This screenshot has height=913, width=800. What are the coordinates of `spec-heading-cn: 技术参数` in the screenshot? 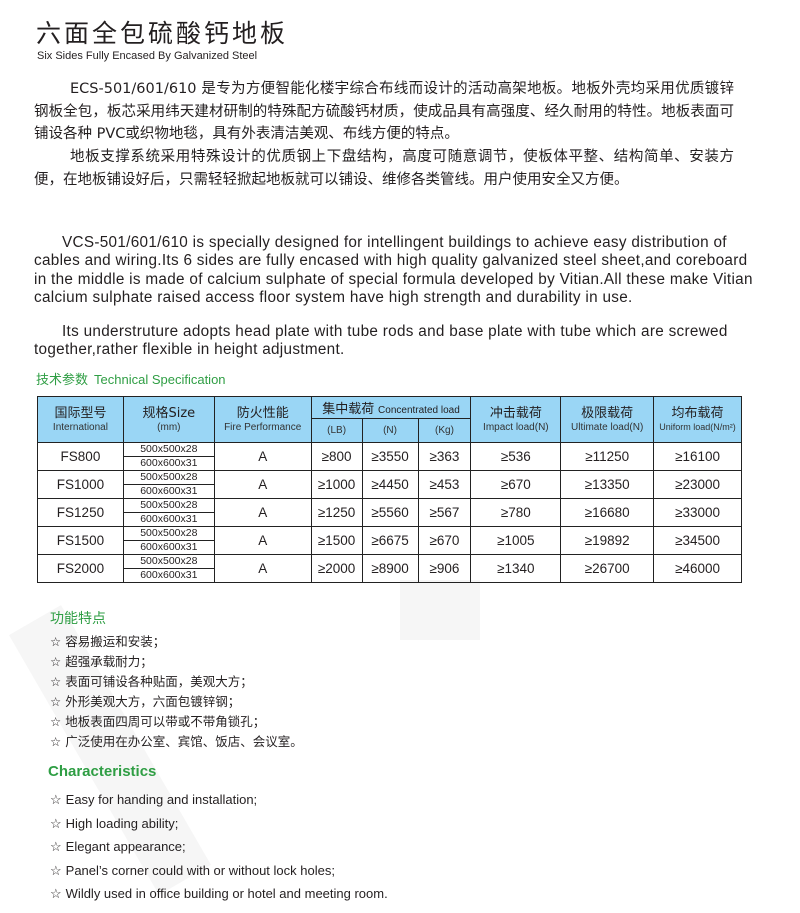 It's located at (62, 380).